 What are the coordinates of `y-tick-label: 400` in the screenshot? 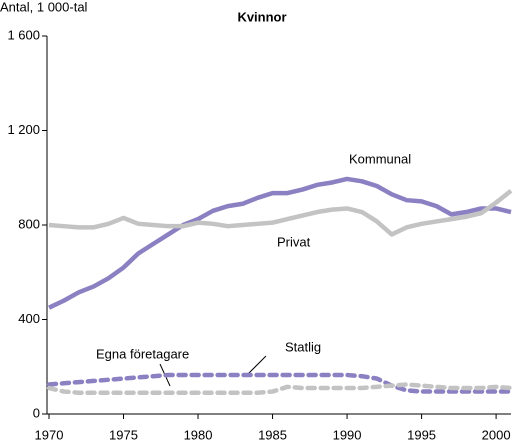 It's located at (29, 318).